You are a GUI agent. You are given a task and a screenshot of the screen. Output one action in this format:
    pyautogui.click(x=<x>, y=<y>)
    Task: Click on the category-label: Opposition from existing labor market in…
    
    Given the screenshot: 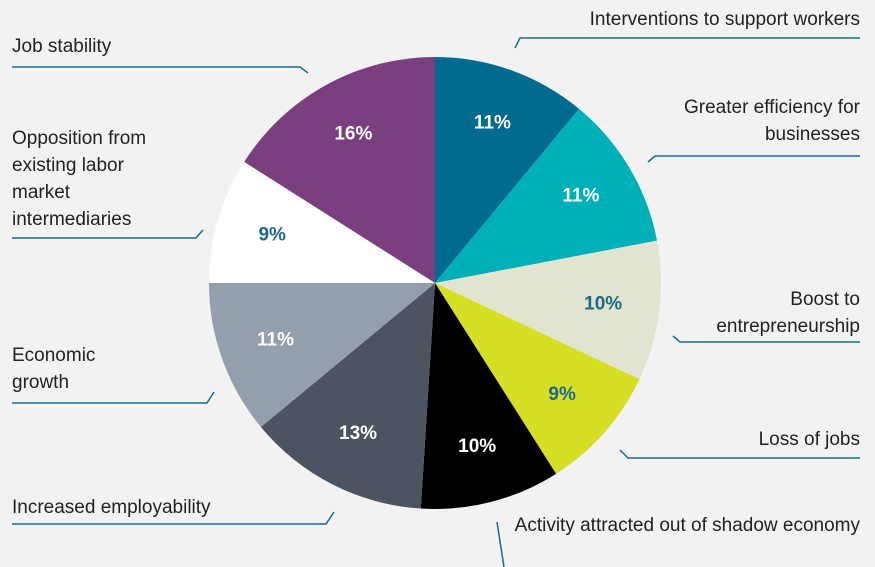 What is the action you would take?
    pyautogui.click(x=79, y=179)
    